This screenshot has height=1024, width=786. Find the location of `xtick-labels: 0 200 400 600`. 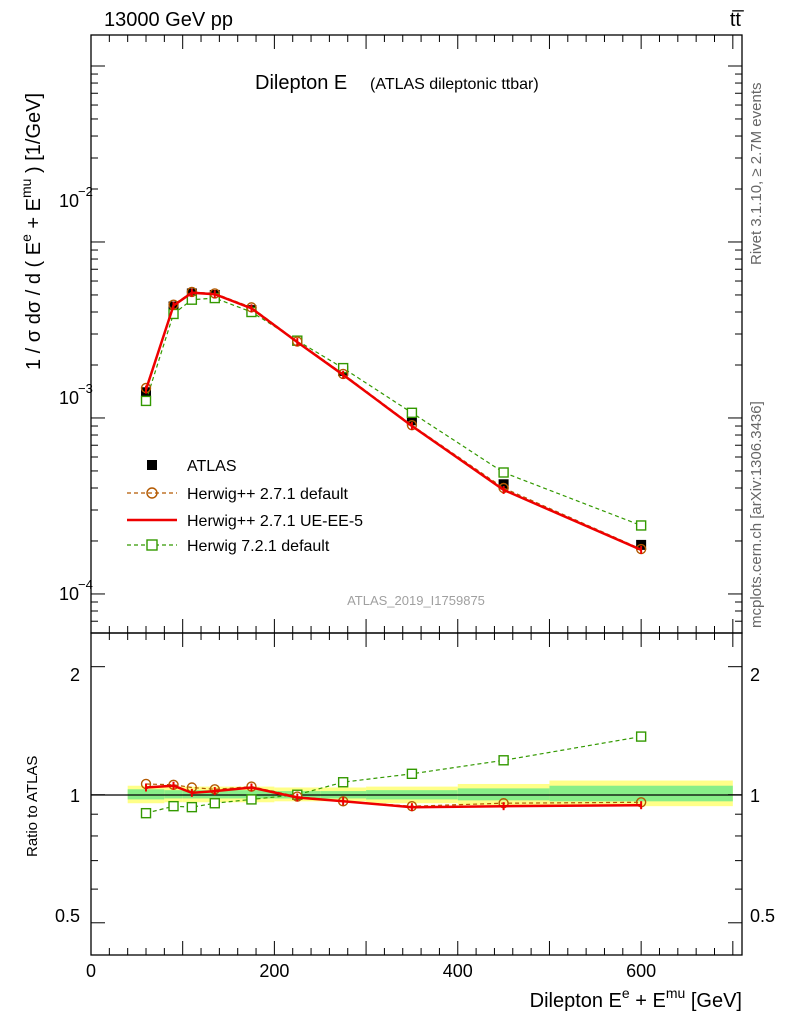

xtick-labels: 0 200 400 600 is located at coordinates (371, 971).